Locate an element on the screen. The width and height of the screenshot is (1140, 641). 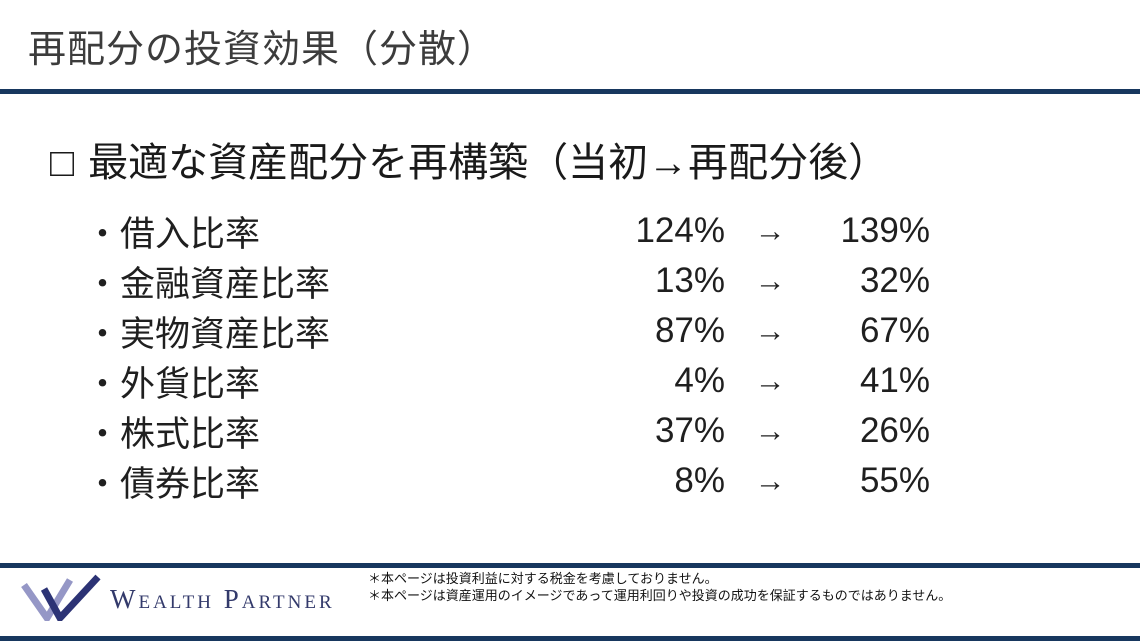
before-value: 8% is located at coordinates (699, 480).